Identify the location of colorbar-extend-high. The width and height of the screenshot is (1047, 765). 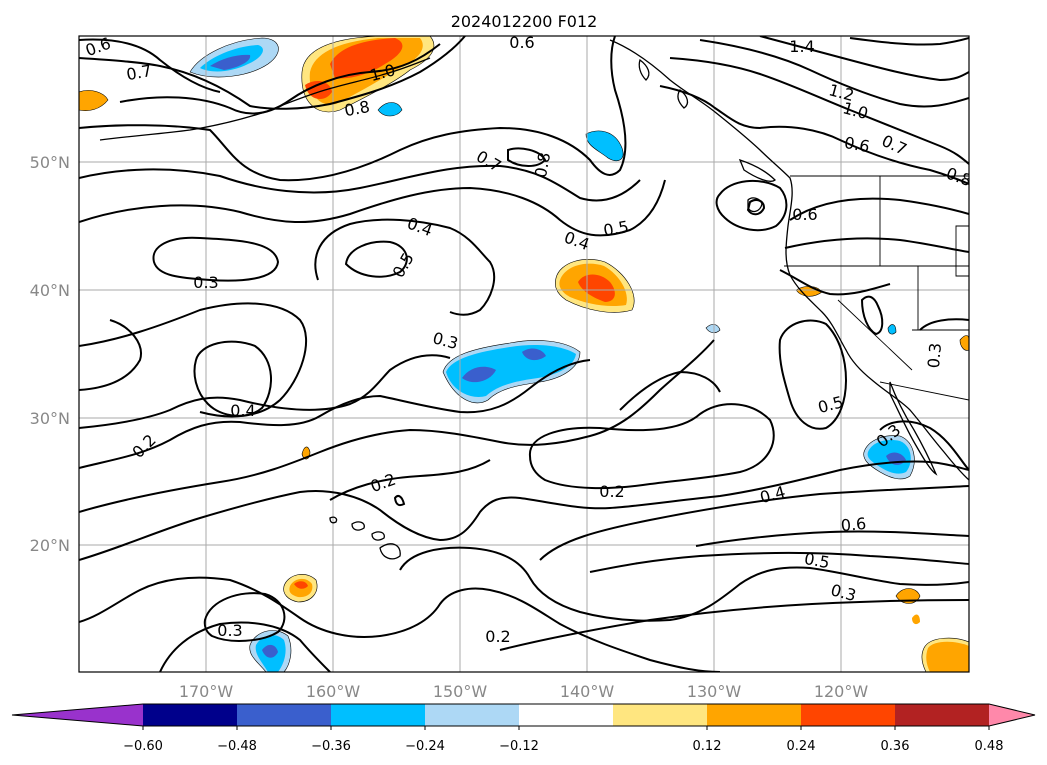
(1012, 715).